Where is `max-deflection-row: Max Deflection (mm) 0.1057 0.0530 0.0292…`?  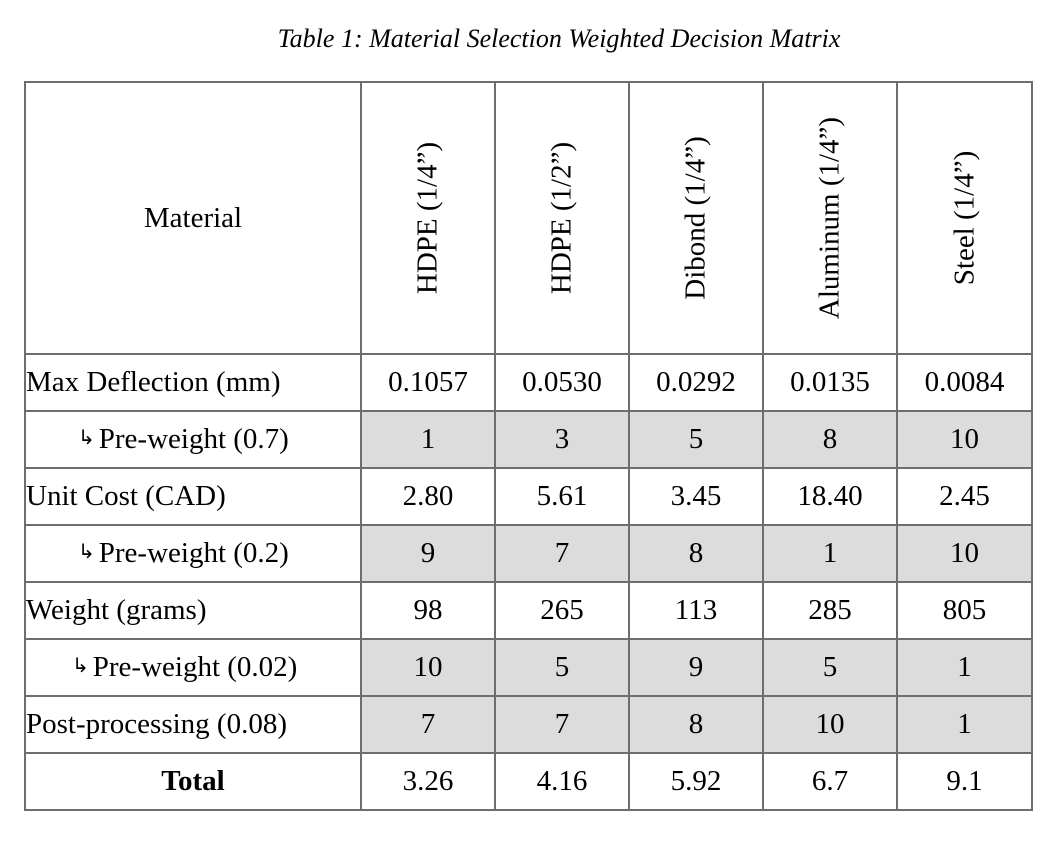 max-deflection-row: Max Deflection (mm) 0.1057 0.0530 0.0292… is located at coordinates (528, 382).